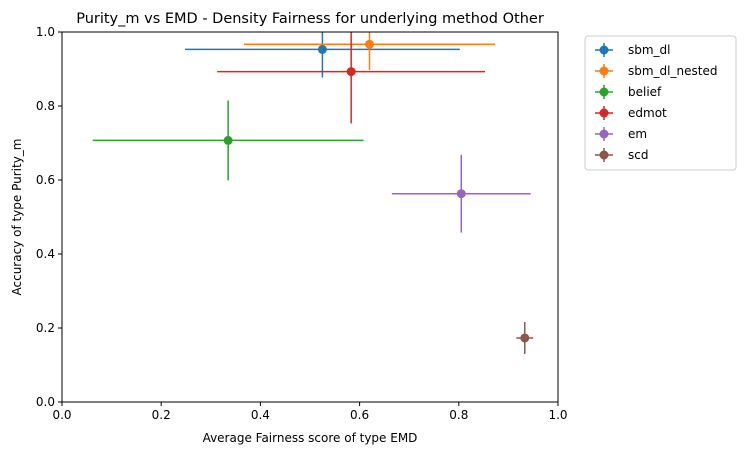  I want to click on legend-label: belief, so click(645, 92).